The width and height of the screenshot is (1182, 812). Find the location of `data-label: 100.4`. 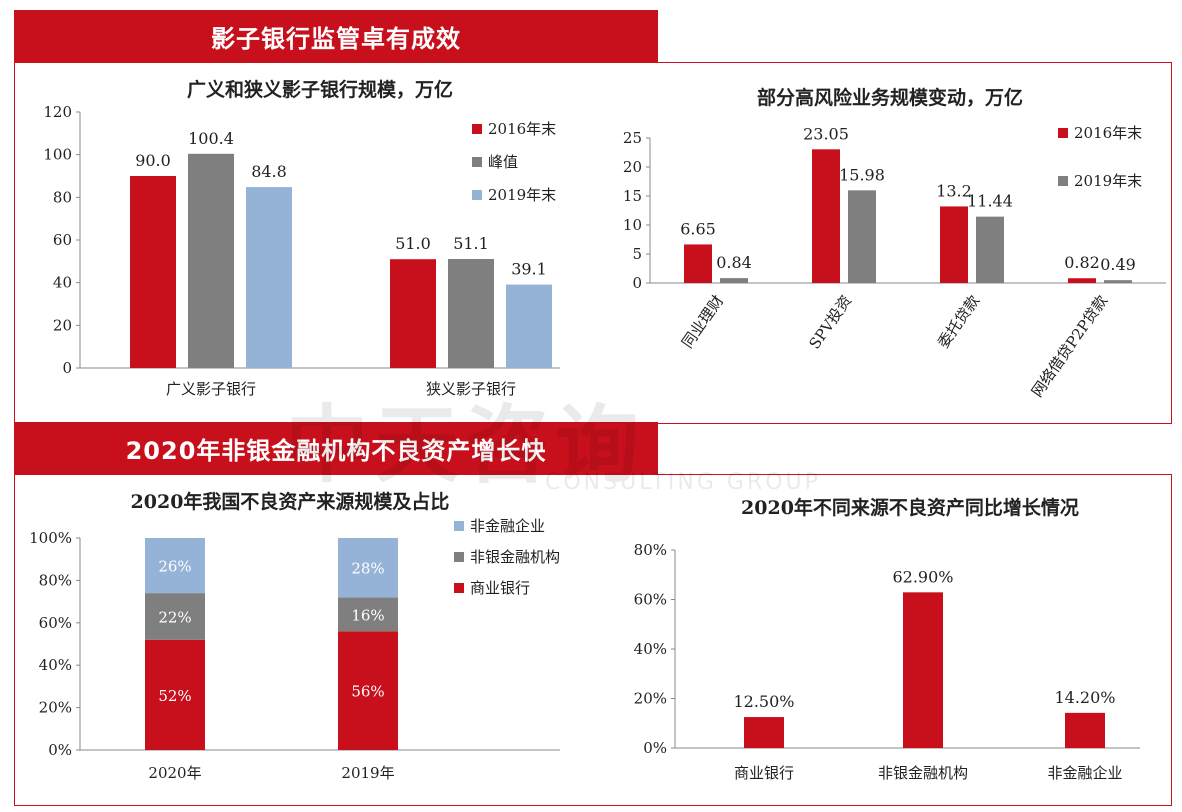

data-label: 100.4 is located at coordinates (211, 138).